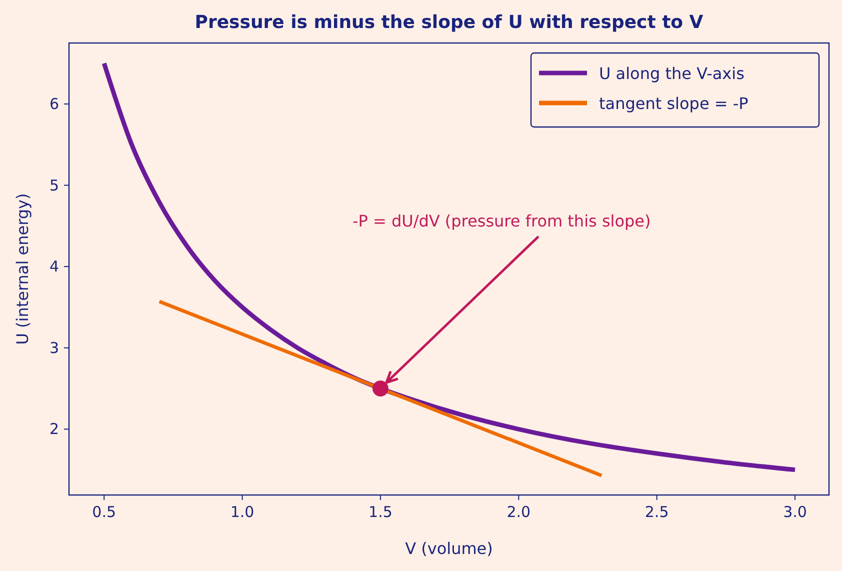 This screenshot has height=571, width=842. I want to click on legend-label: tangent slope = -P, so click(674, 103).